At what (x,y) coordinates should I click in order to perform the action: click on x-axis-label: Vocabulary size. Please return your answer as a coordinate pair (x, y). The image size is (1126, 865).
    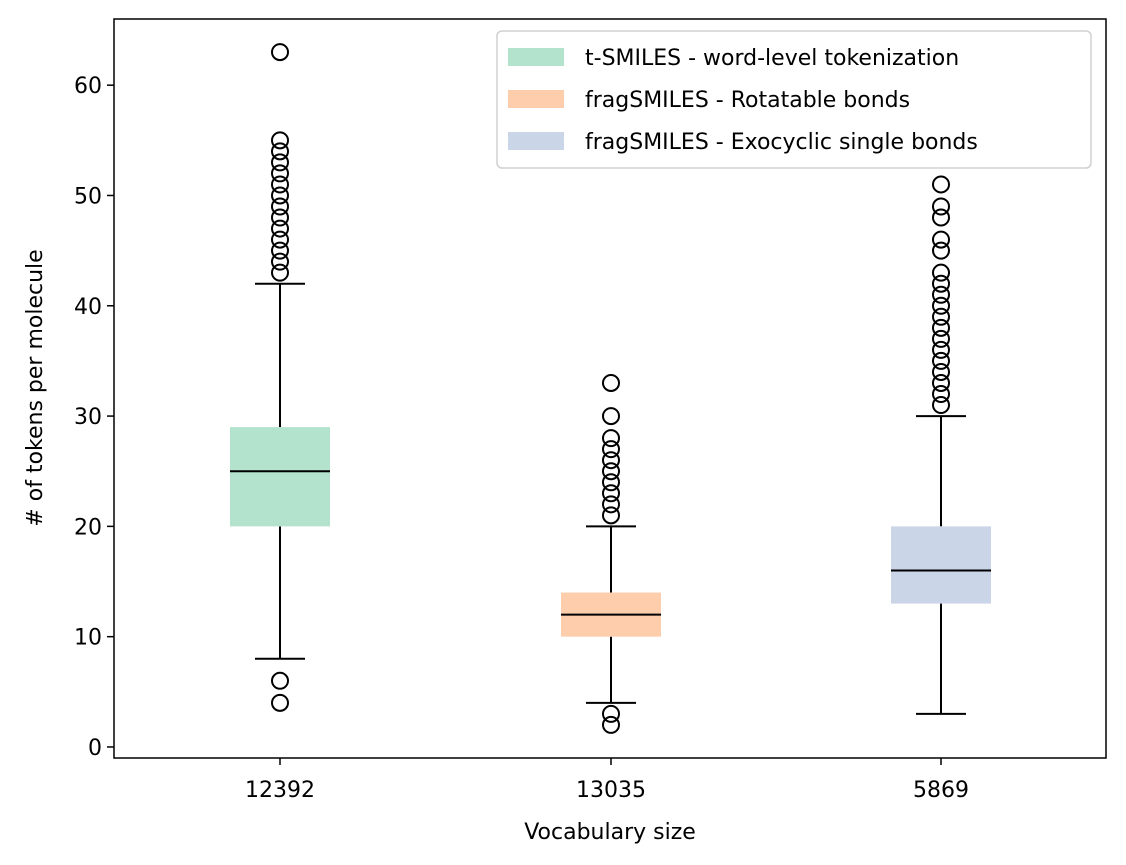
    Looking at the image, I should click on (610, 832).